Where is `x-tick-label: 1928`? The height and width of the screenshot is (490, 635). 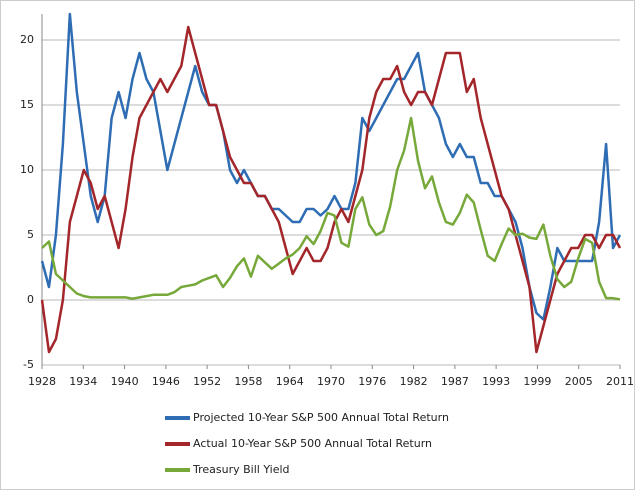
x-tick-label: 1928 is located at coordinates (42, 381).